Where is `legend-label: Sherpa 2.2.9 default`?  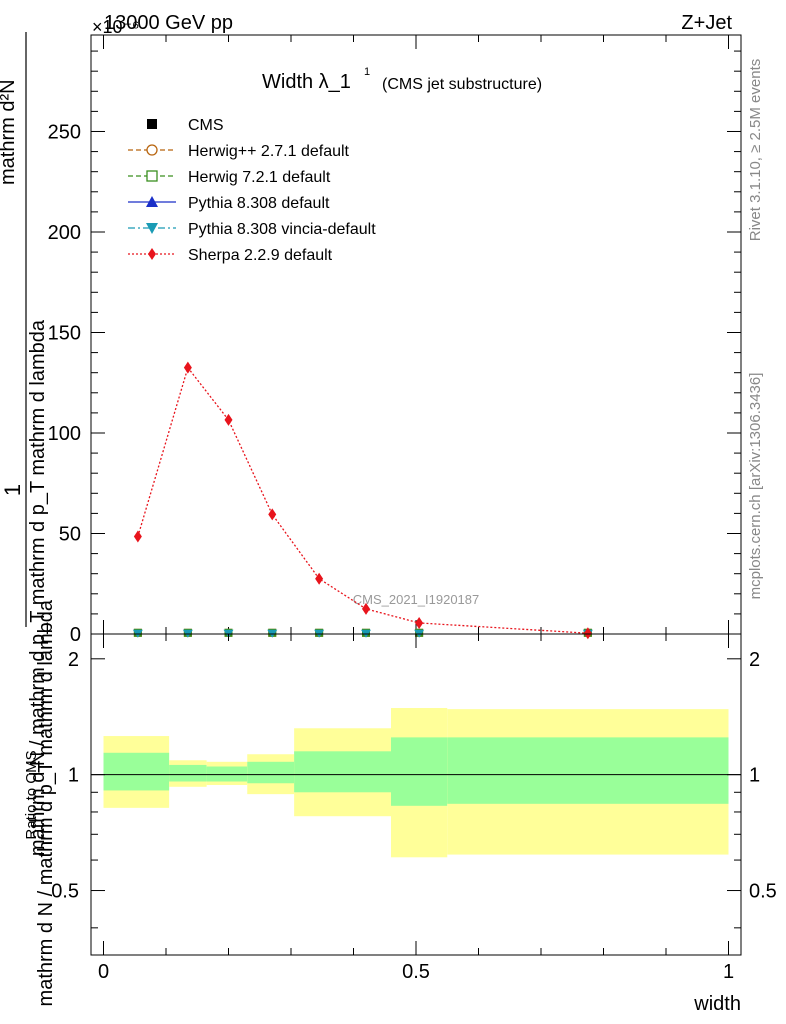
legend-label: Sherpa 2.2.9 default is located at coordinates (260, 255).